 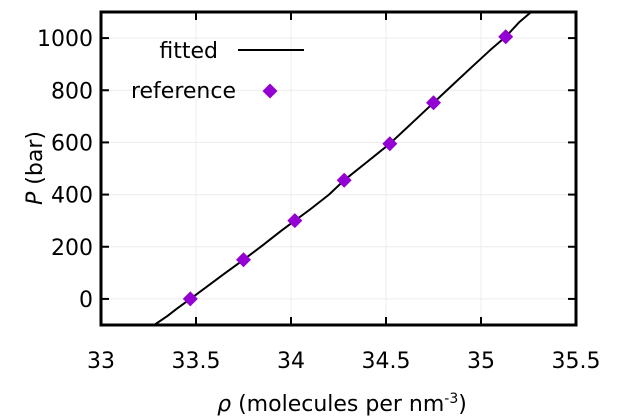 What do you see at coordinates (196, 361) in the screenshot?
I see `x-tick-label: 33.5` at bounding box center [196, 361].